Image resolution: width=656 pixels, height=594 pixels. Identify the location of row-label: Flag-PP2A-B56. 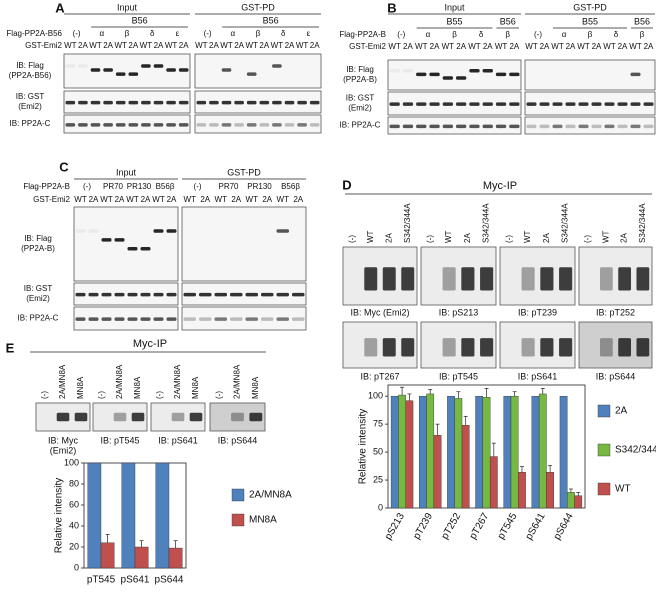
(34, 33).